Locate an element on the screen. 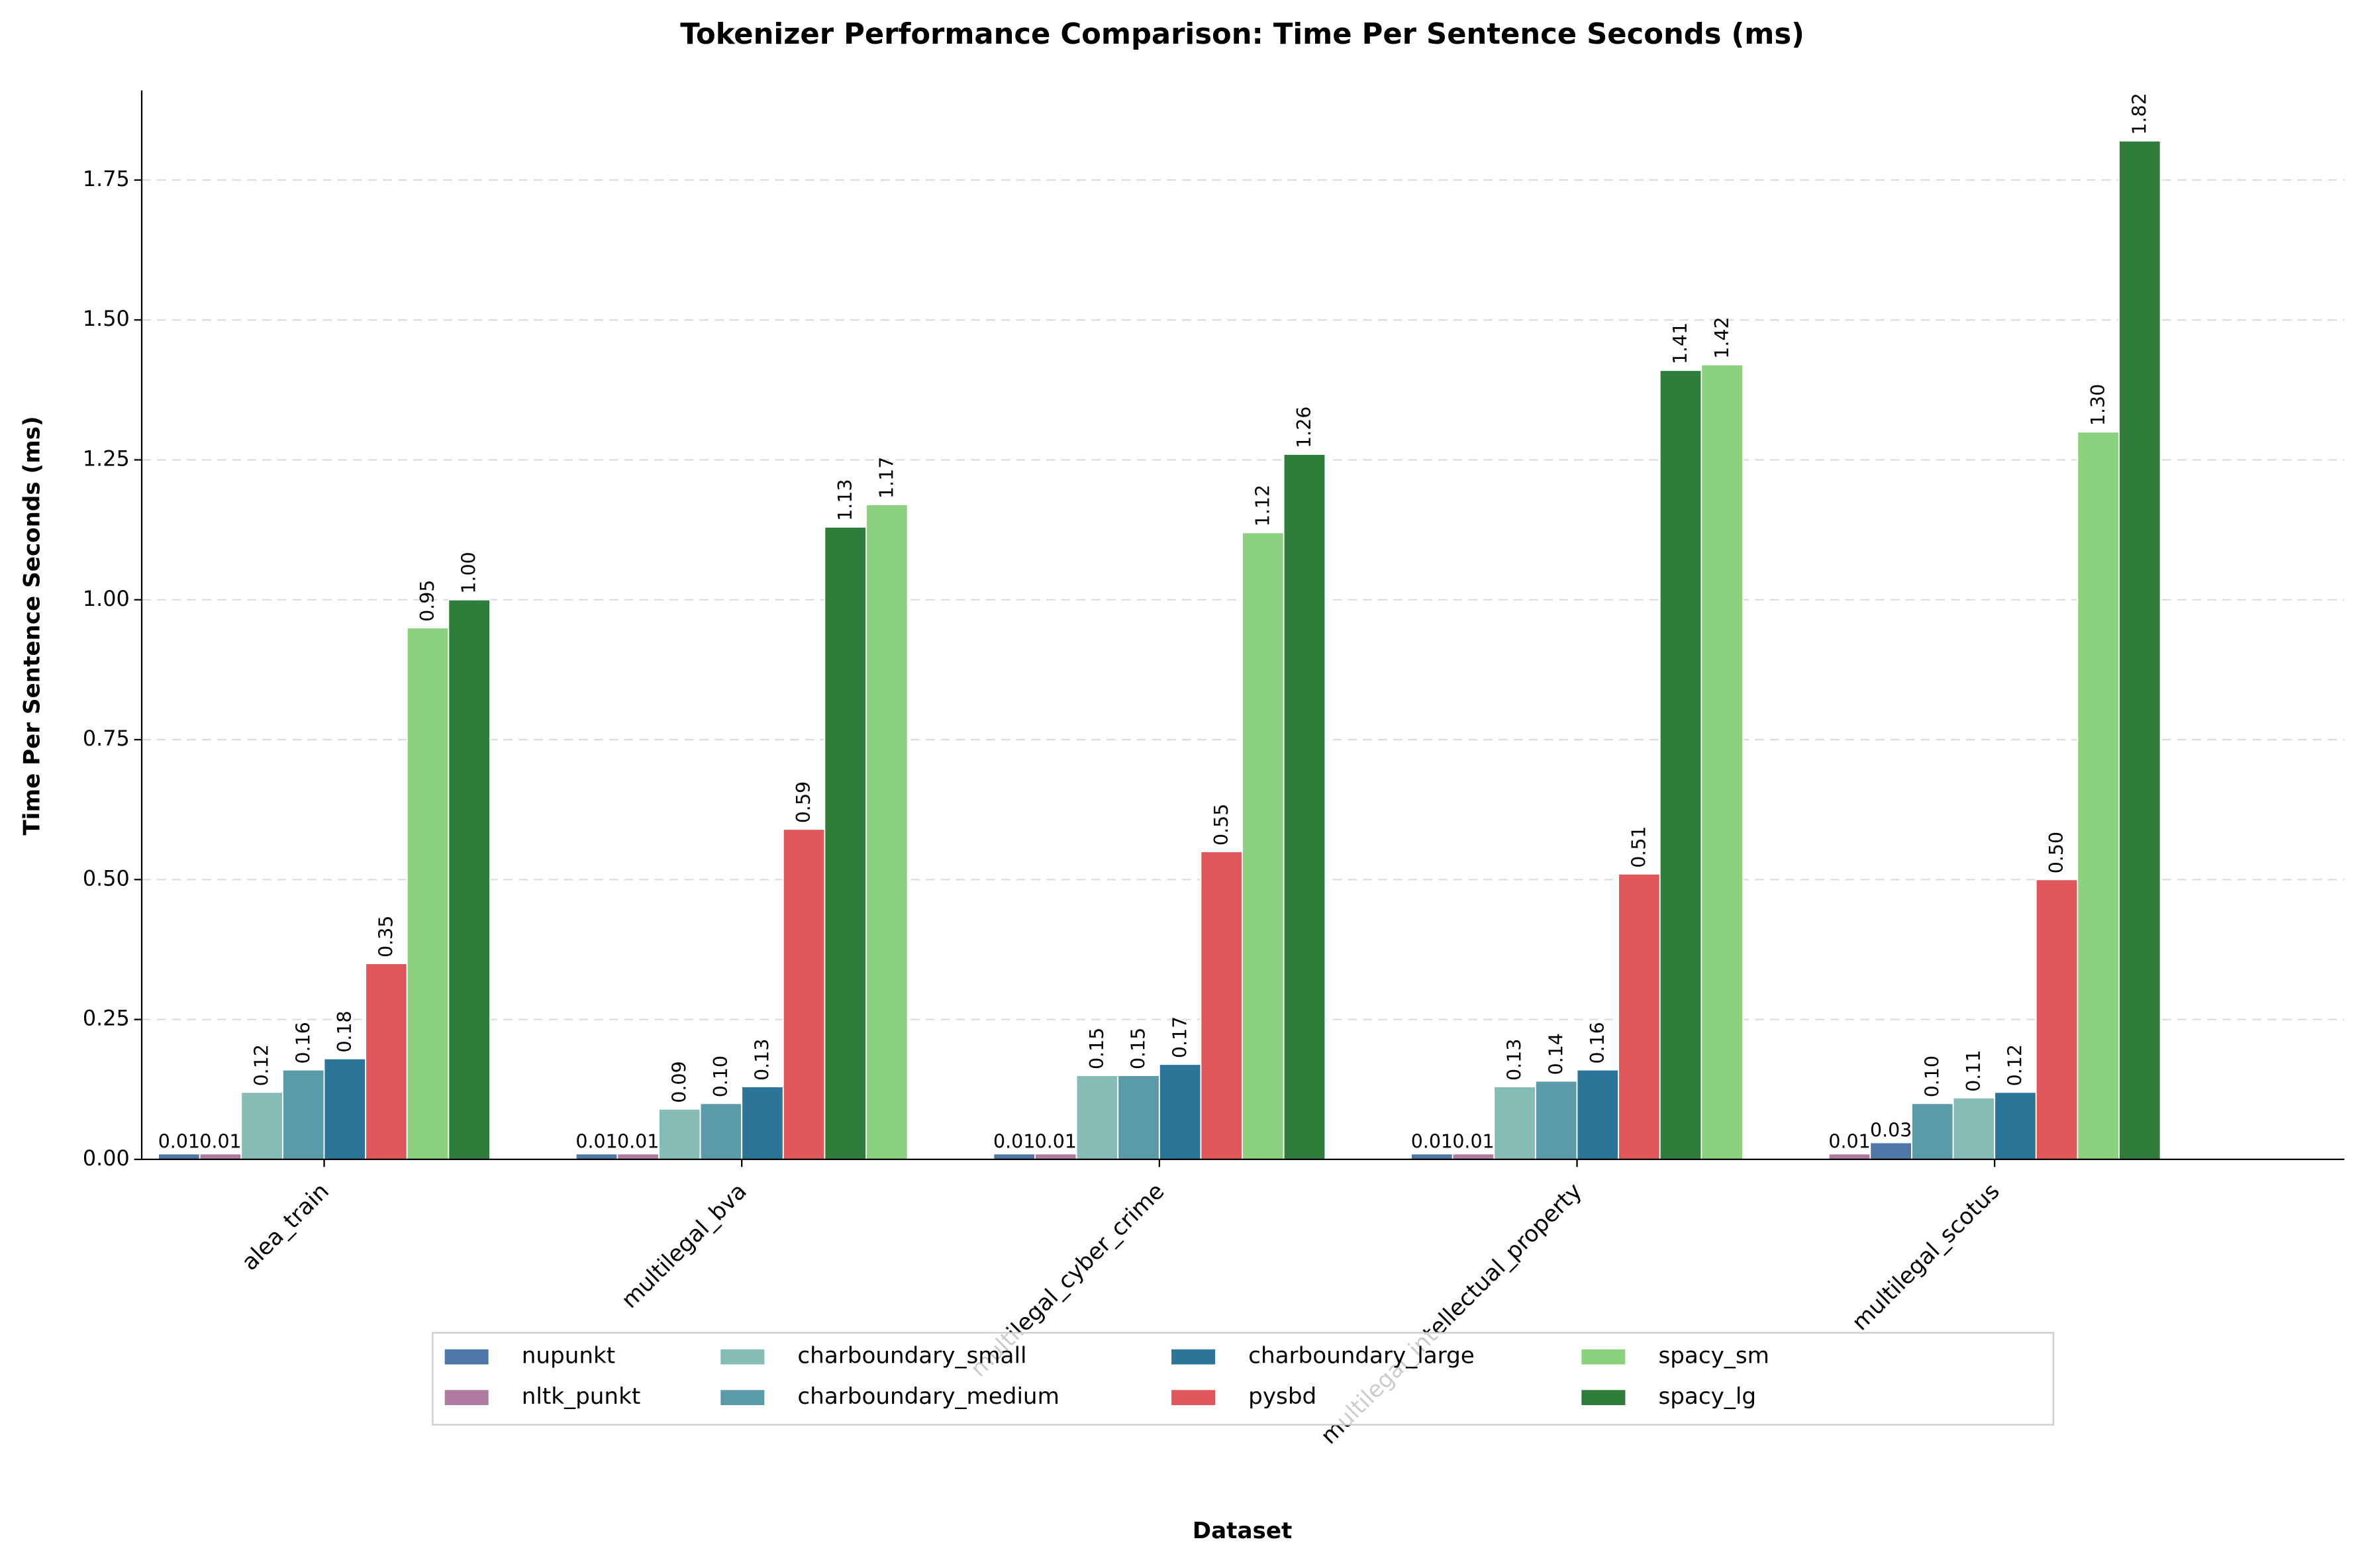 The width and height of the screenshot is (2364, 1568). data-label: 0.55 is located at coordinates (1221, 825).